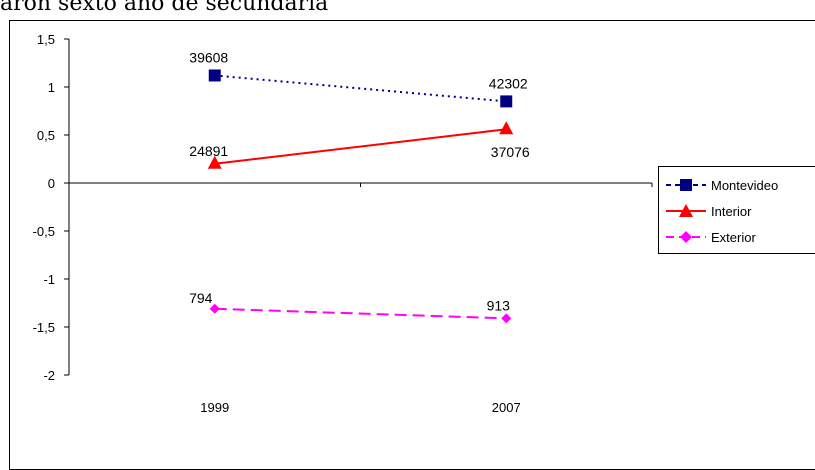 This screenshot has width=815, height=470. What do you see at coordinates (360, 313) in the screenshot?
I see `series-line-exterior` at bounding box center [360, 313].